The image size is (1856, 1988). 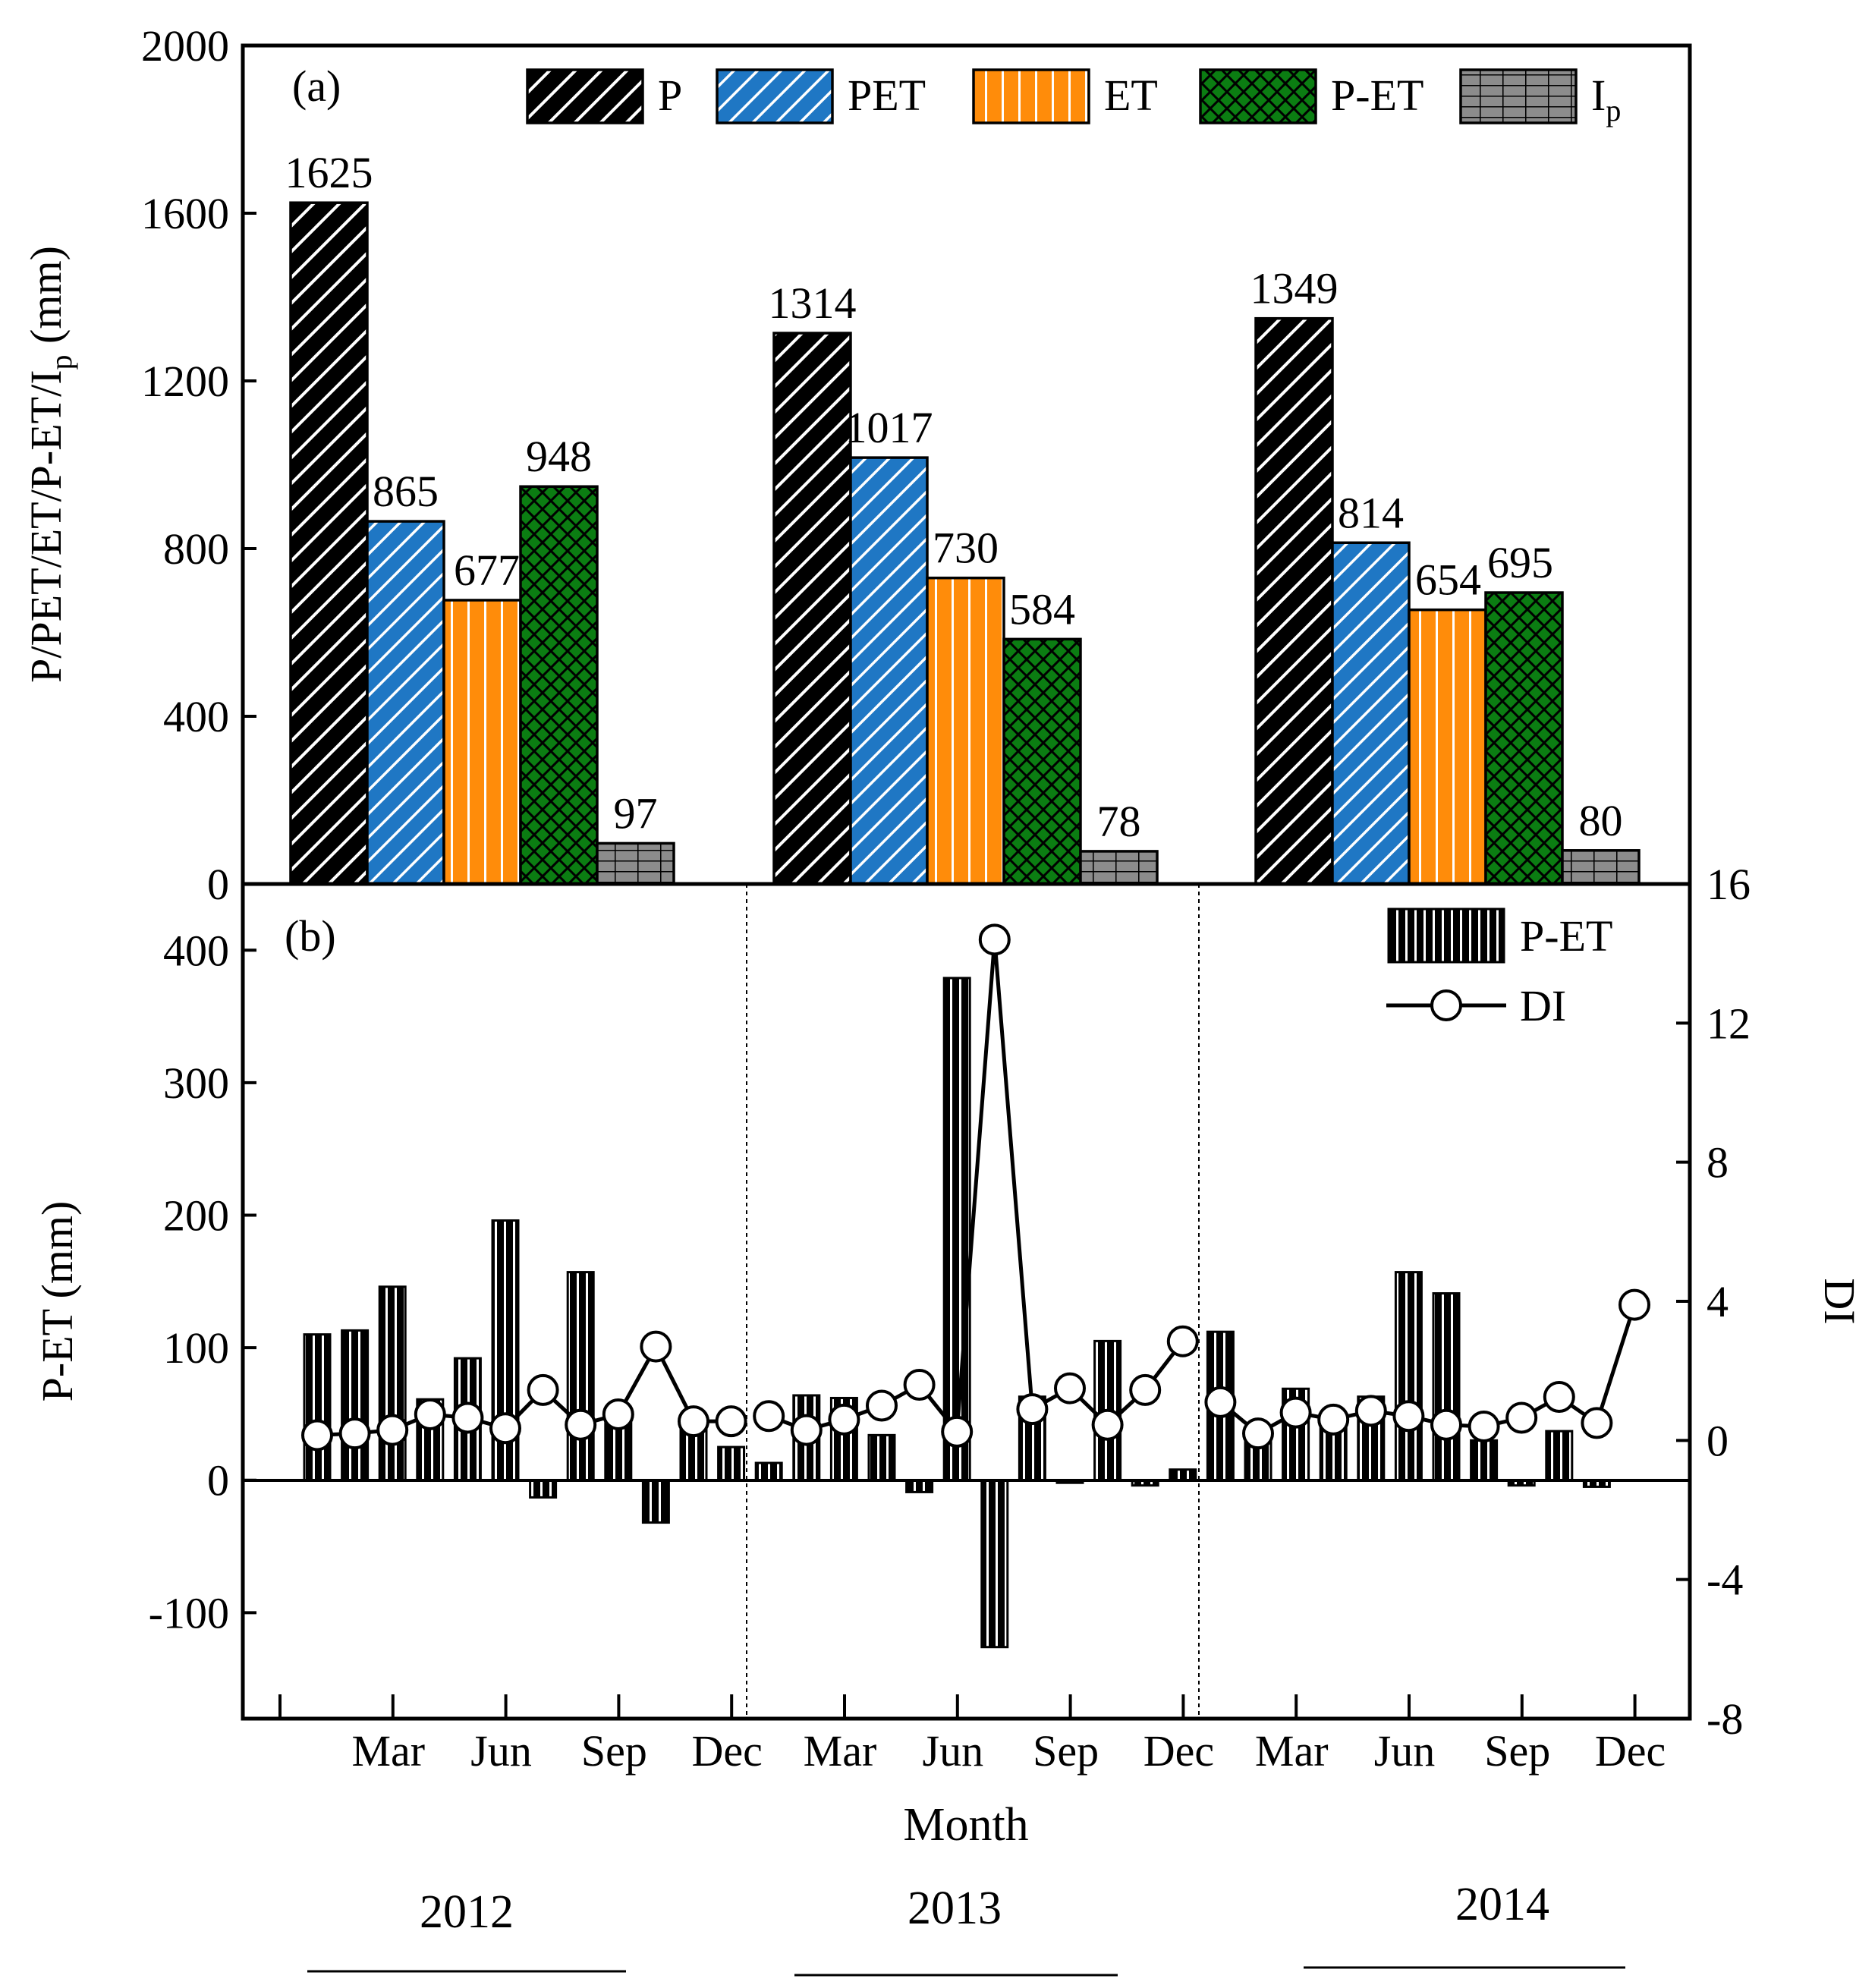 What do you see at coordinates (49, 464) in the screenshot?
I see `panel-a-ylabel: P/PET/ET/P-ET/Ip (mm)` at bounding box center [49, 464].